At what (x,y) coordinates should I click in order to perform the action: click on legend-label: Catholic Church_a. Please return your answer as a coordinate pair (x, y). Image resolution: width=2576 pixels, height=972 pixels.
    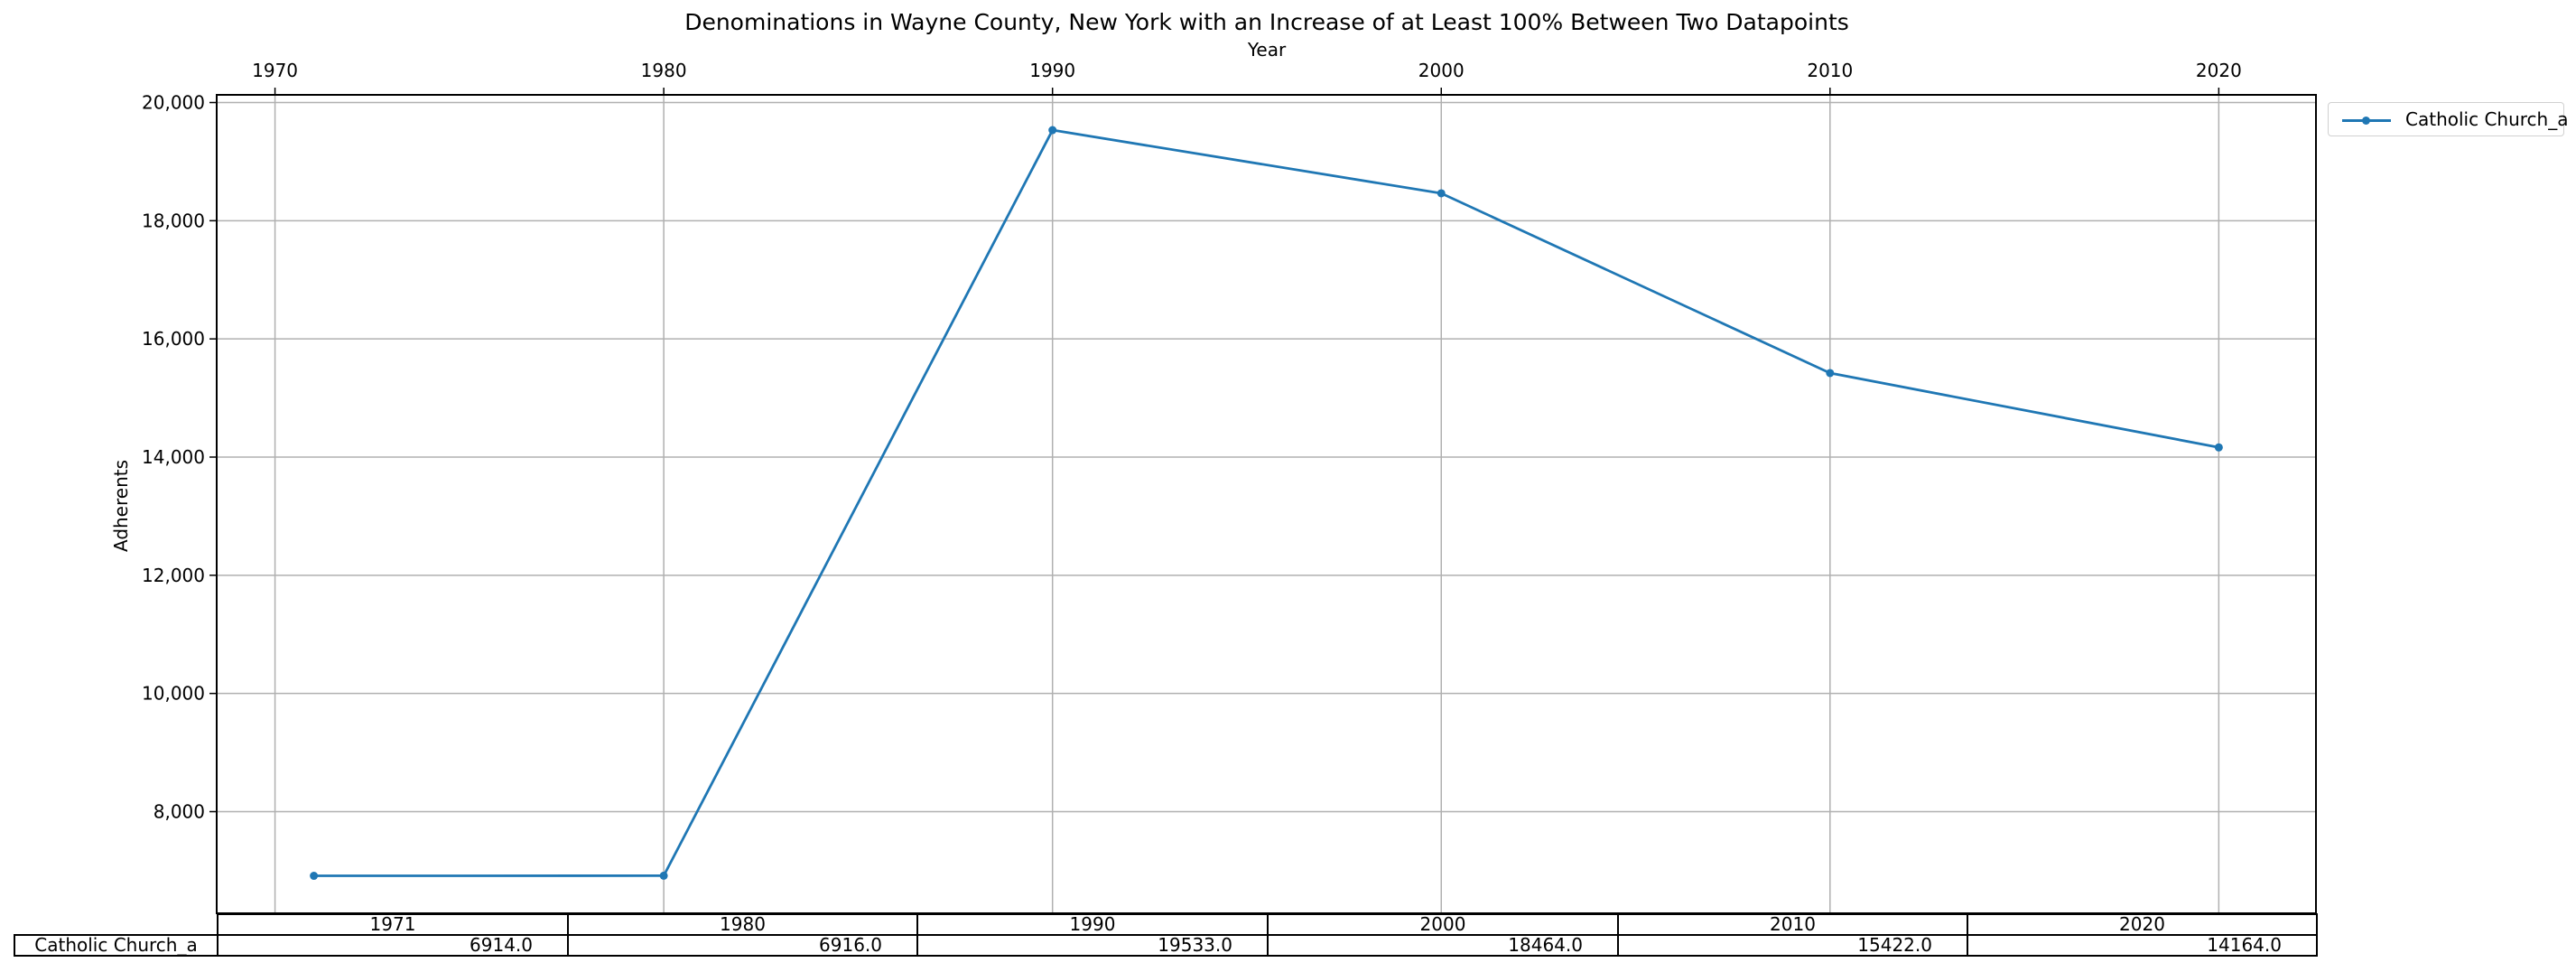
    Looking at the image, I should click on (2487, 119).